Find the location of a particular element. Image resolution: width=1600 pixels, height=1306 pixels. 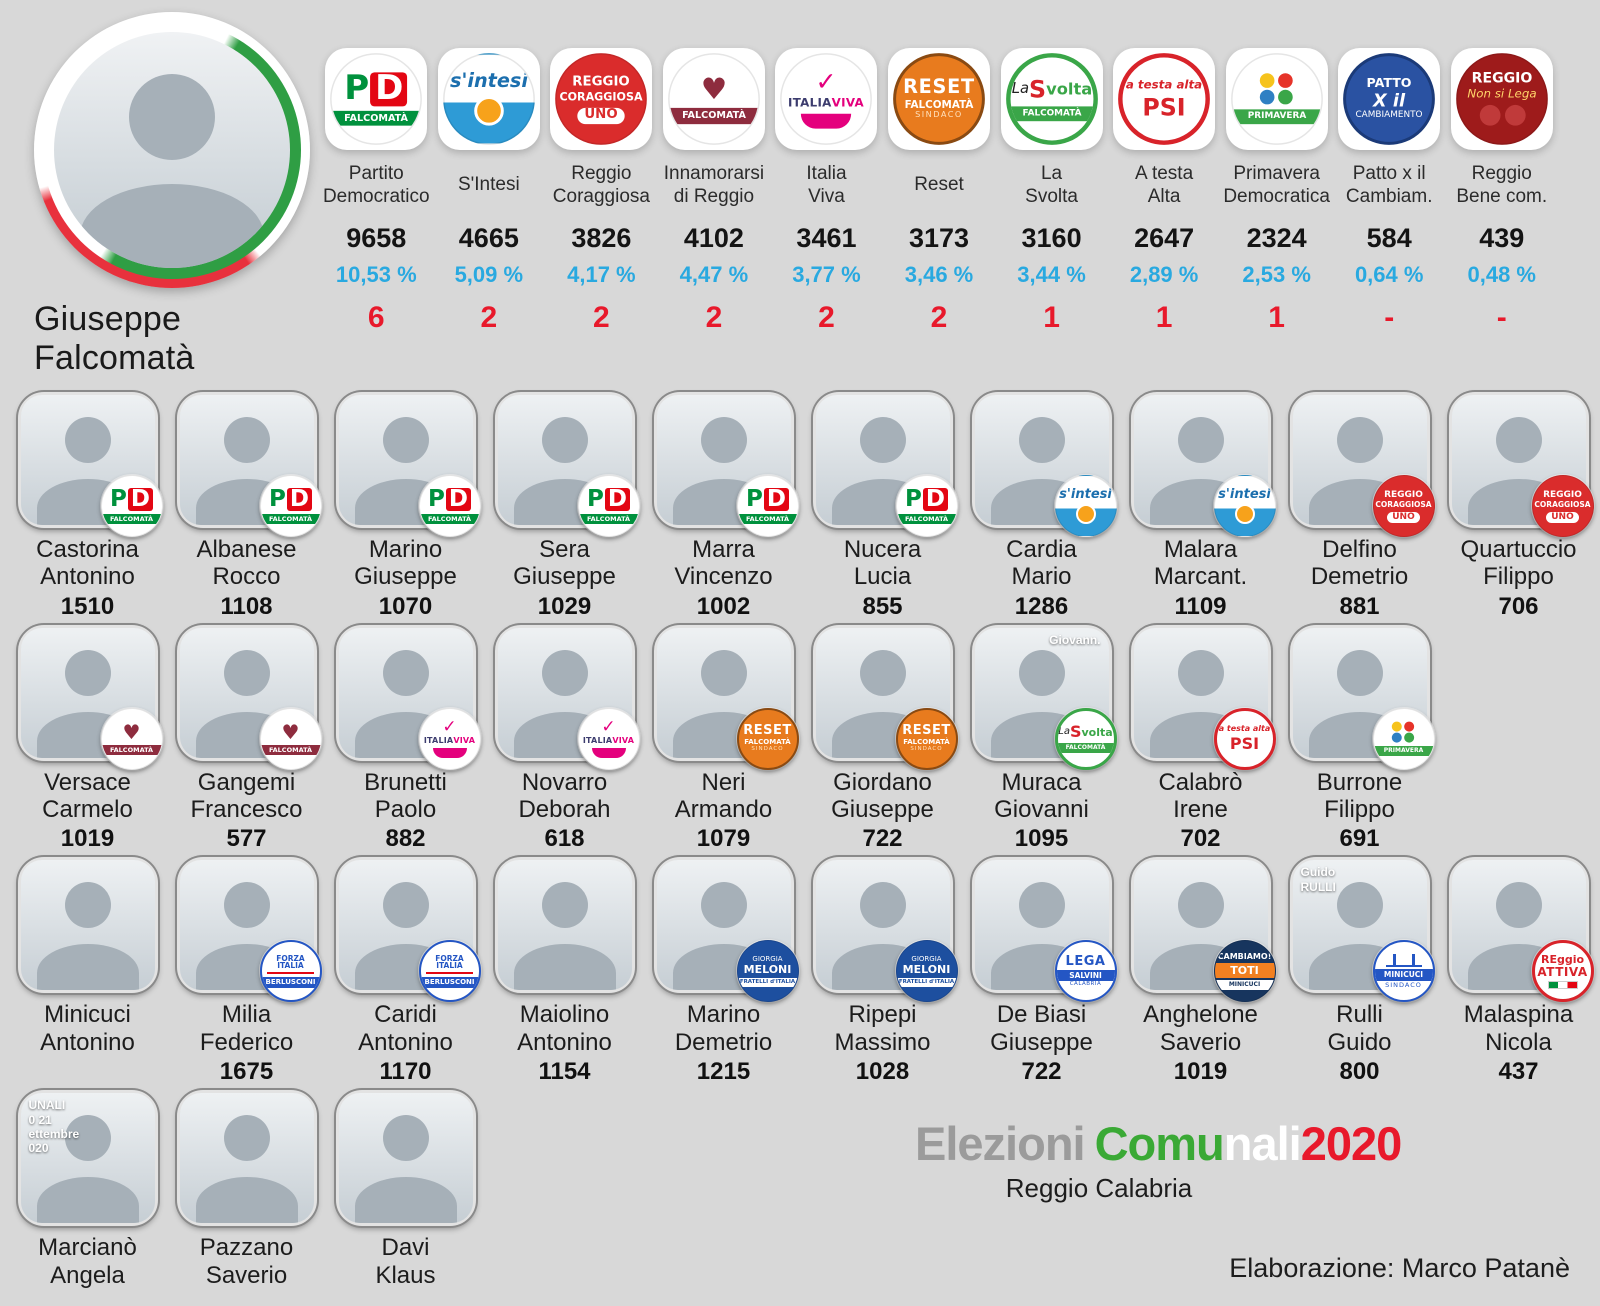

party-seats: 2 is located at coordinates (489, 317).